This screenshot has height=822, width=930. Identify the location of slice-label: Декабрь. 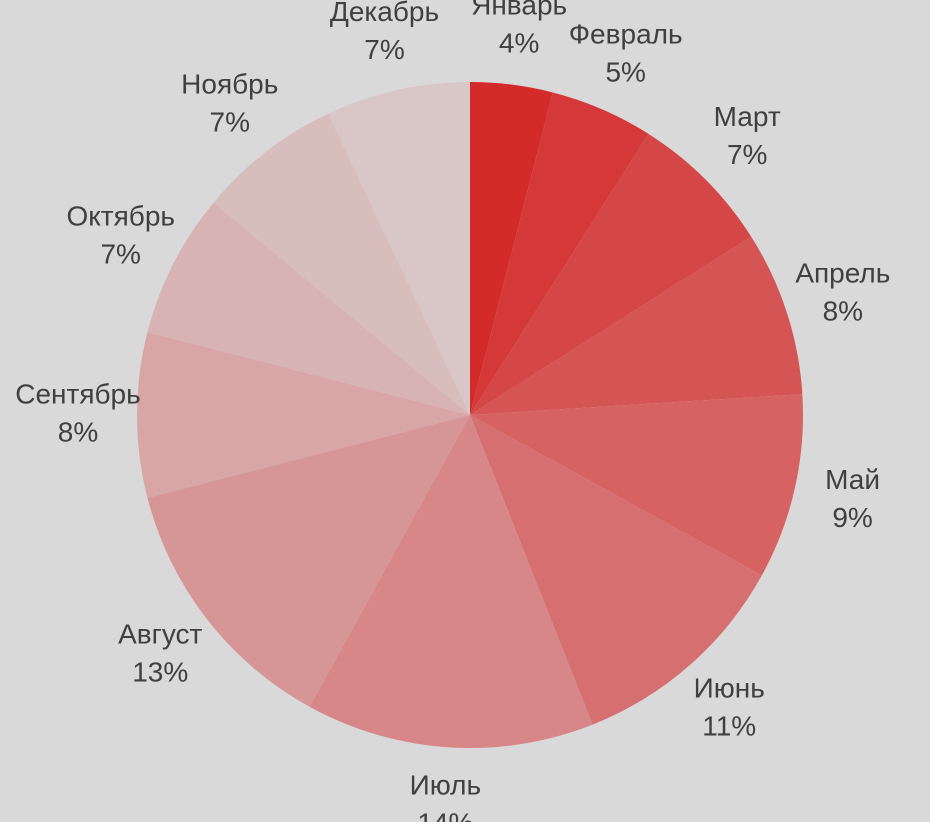
(384, 13).